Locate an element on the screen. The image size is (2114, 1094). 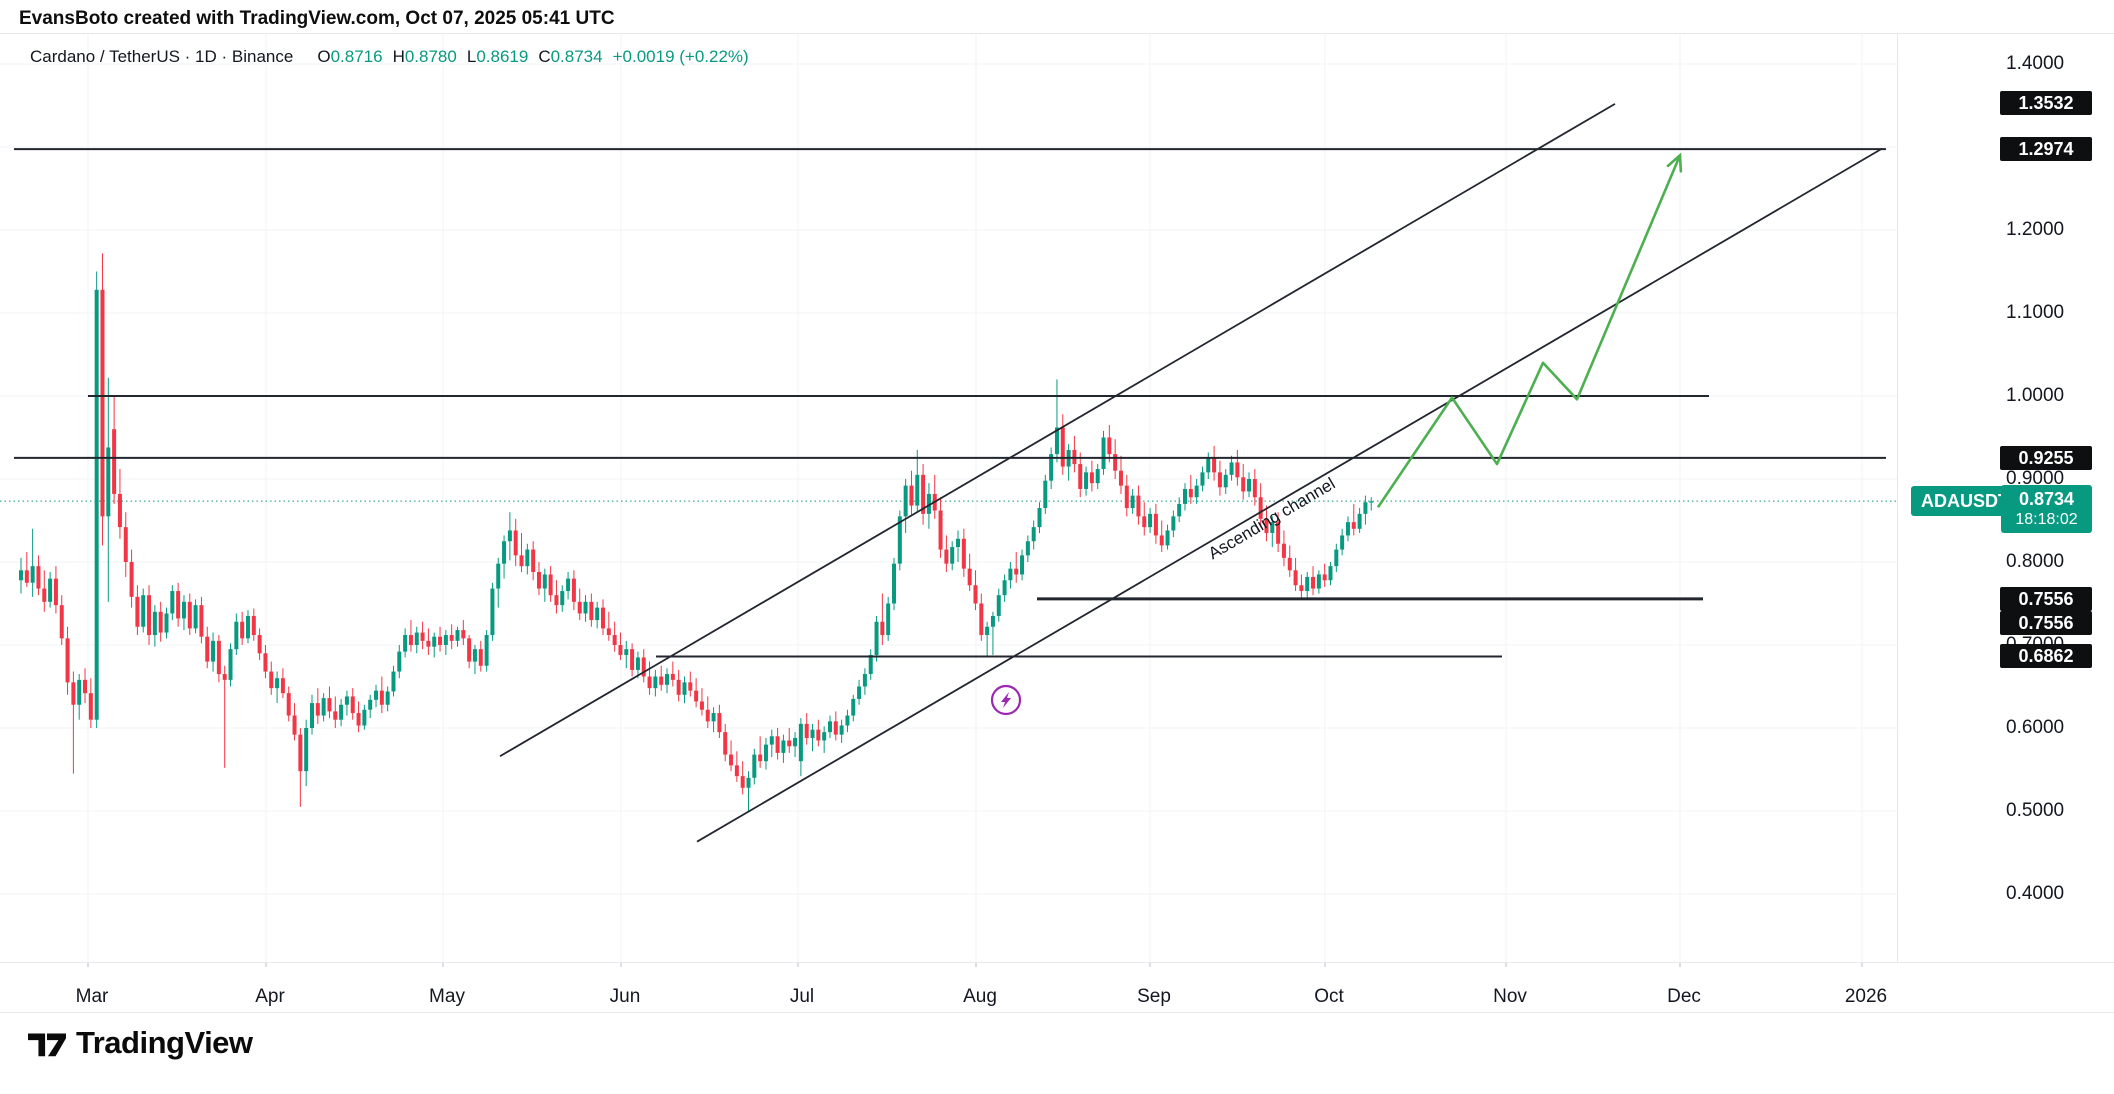
price-level-badge-0.7556: 0.7556 is located at coordinates (2046, 598).